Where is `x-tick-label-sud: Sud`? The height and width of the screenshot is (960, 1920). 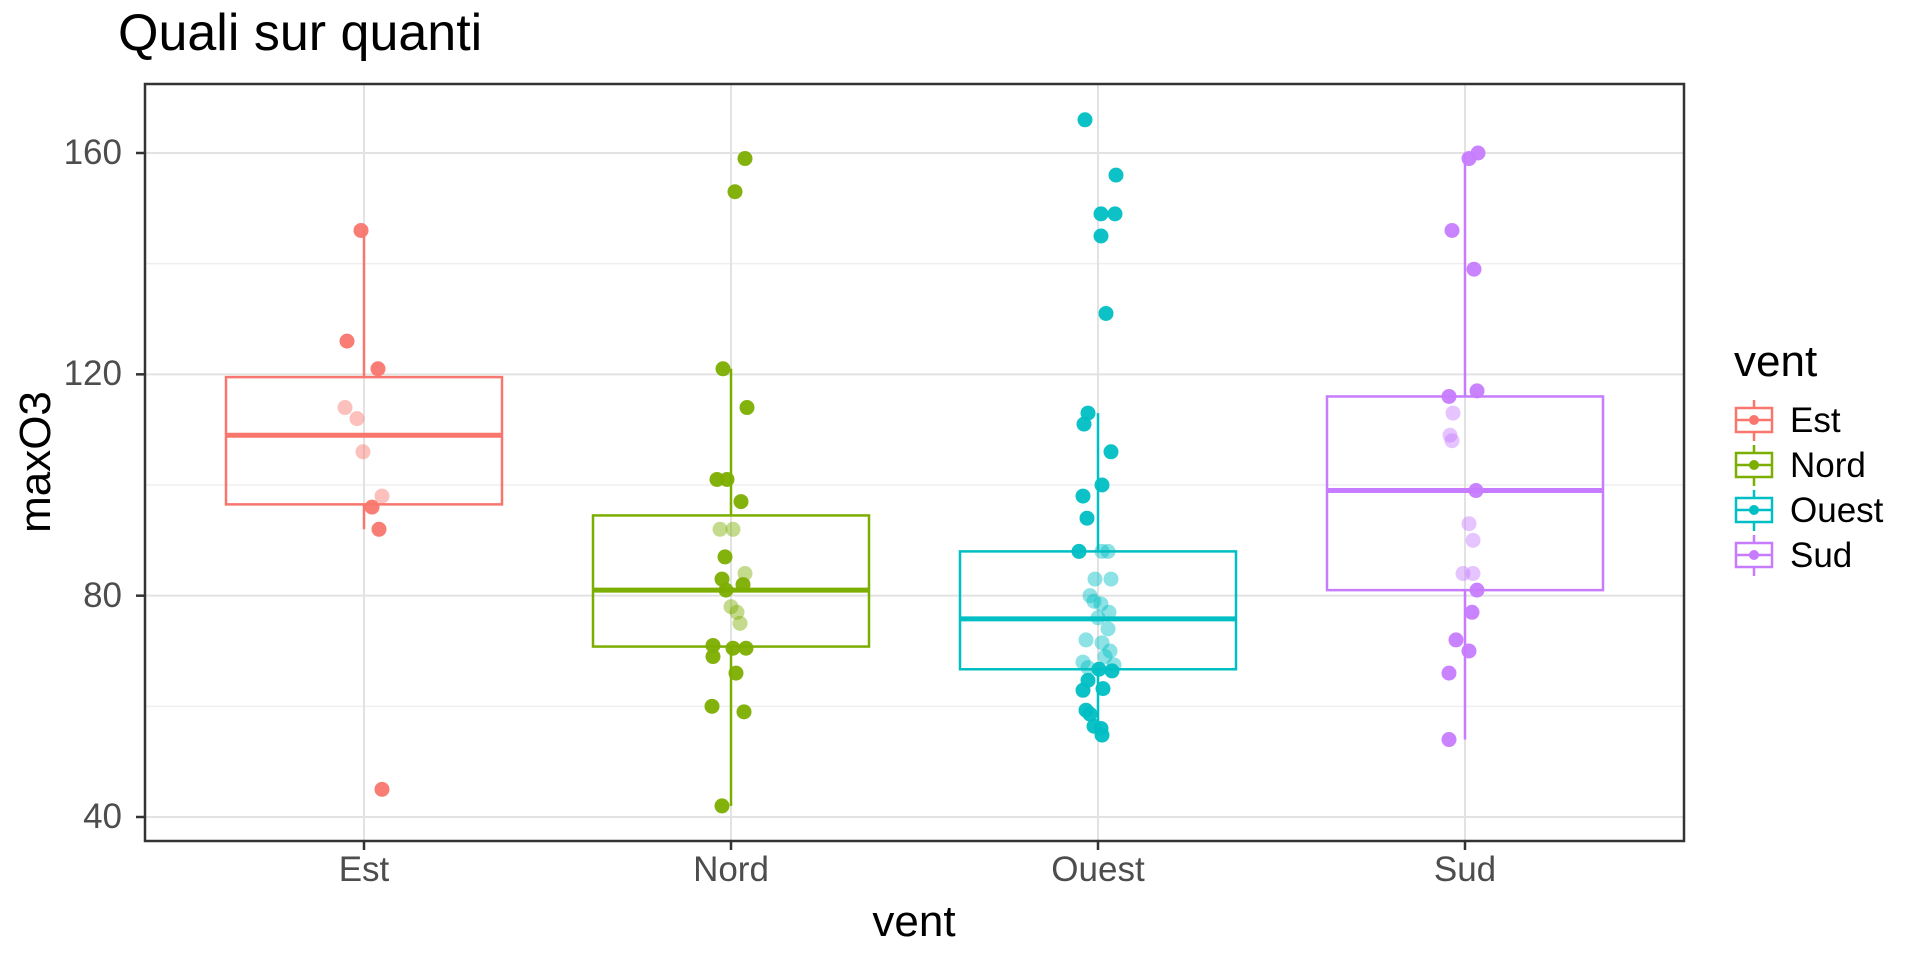 x-tick-label-sud: Sud is located at coordinates (1465, 869).